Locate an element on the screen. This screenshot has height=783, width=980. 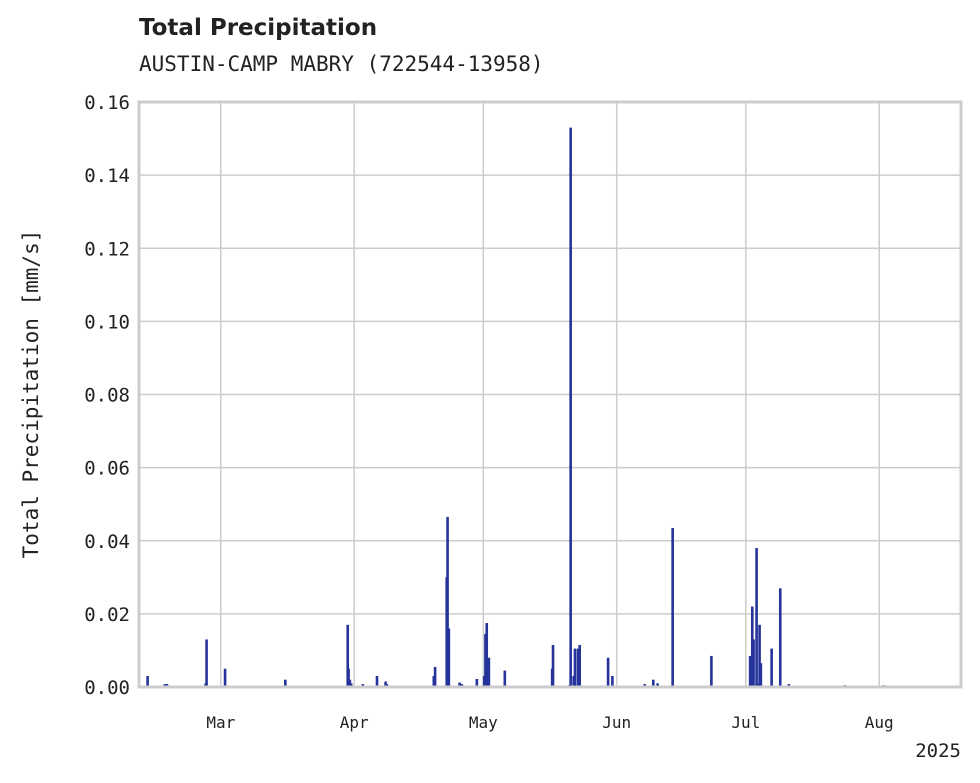
y-tick-label: 0.14 is located at coordinates (107, 176).